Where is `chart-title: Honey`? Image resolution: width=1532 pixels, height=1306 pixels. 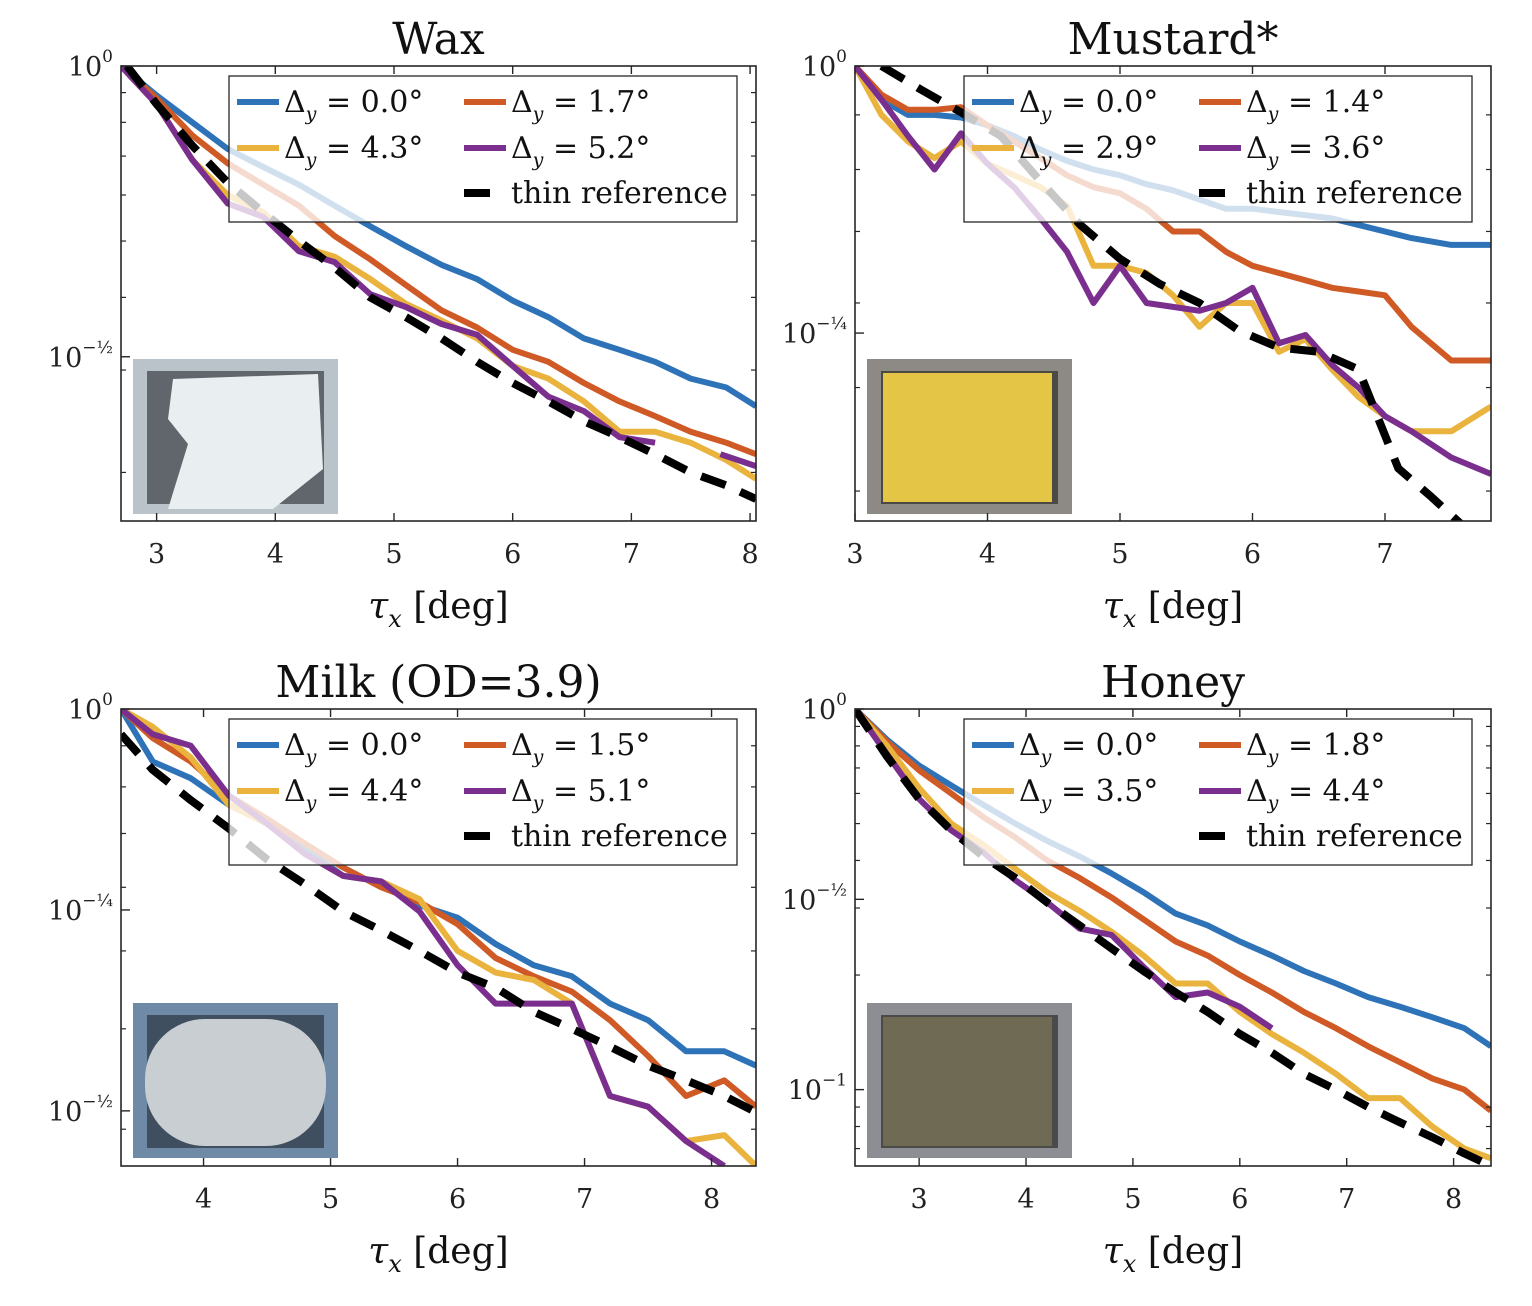 chart-title: Honey is located at coordinates (1173, 682).